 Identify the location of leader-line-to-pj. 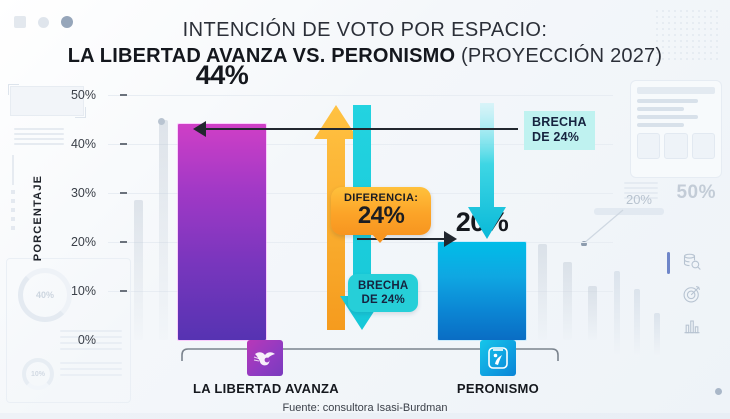
(401, 239).